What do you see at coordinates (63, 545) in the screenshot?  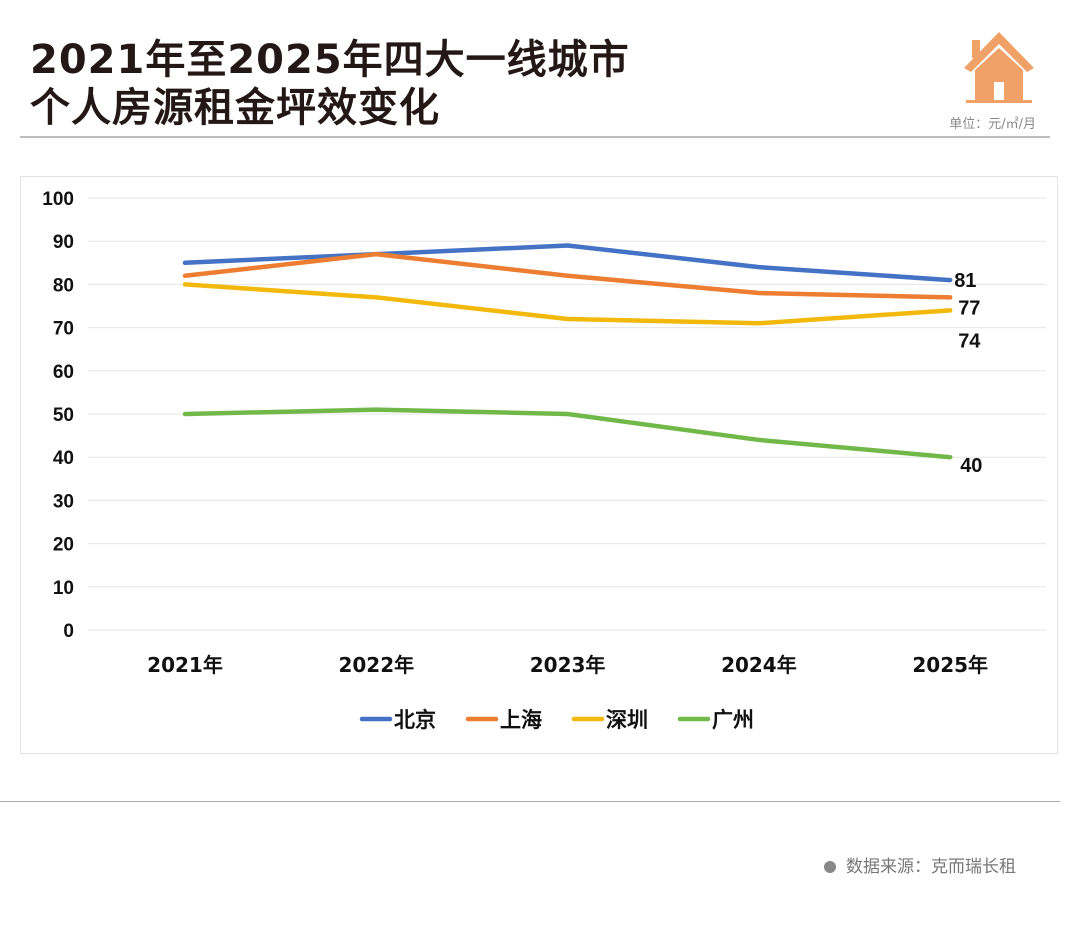 I see `y-tick-label: 20` at bounding box center [63, 545].